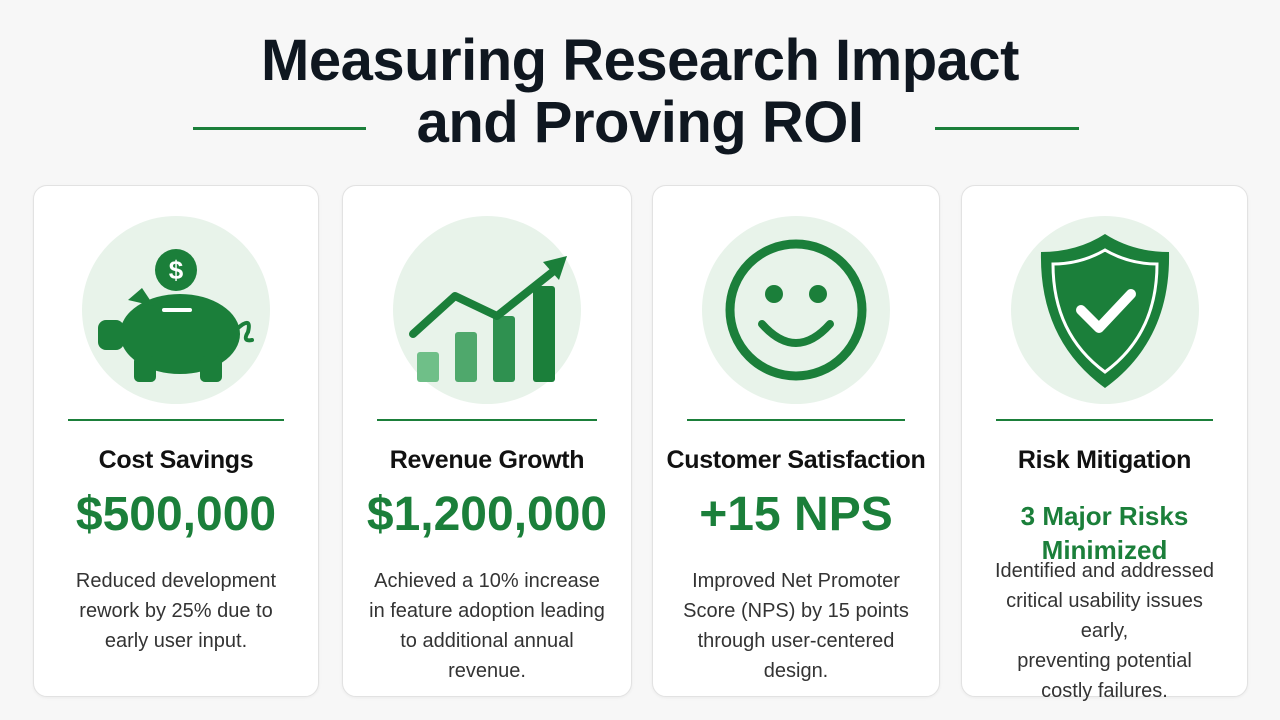 The image size is (1280, 720). What do you see at coordinates (176, 641) in the screenshot?
I see `description-line: early user input.` at bounding box center [176, 641].